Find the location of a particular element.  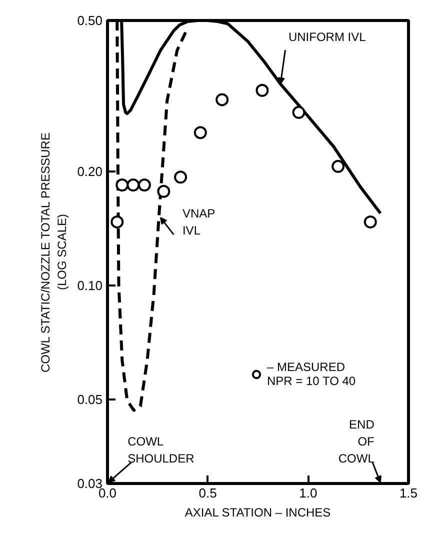

x-axis-title: AXIAL STATION – INCHES is located at coordinates (257, 513).